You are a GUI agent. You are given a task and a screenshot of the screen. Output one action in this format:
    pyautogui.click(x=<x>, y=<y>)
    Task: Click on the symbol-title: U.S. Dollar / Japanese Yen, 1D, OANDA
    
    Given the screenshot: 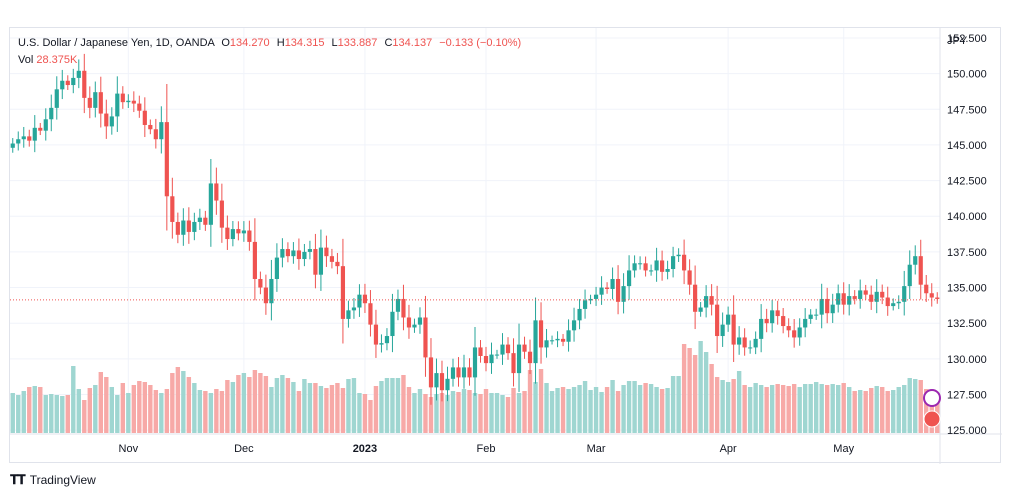 What is the action you would take?
    pyautogui.click(x=116, y=43)
    